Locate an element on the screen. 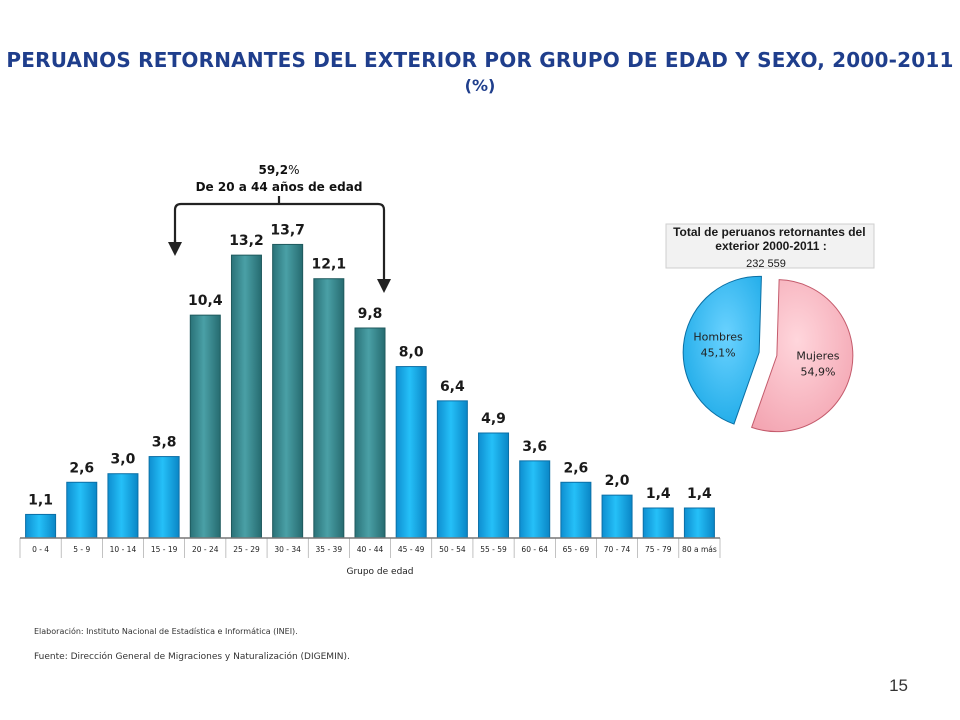 Image resolution: width=960 pixels, height=720 pixels. bar-value-label: 6,4 is located at coordinates (452, 387).